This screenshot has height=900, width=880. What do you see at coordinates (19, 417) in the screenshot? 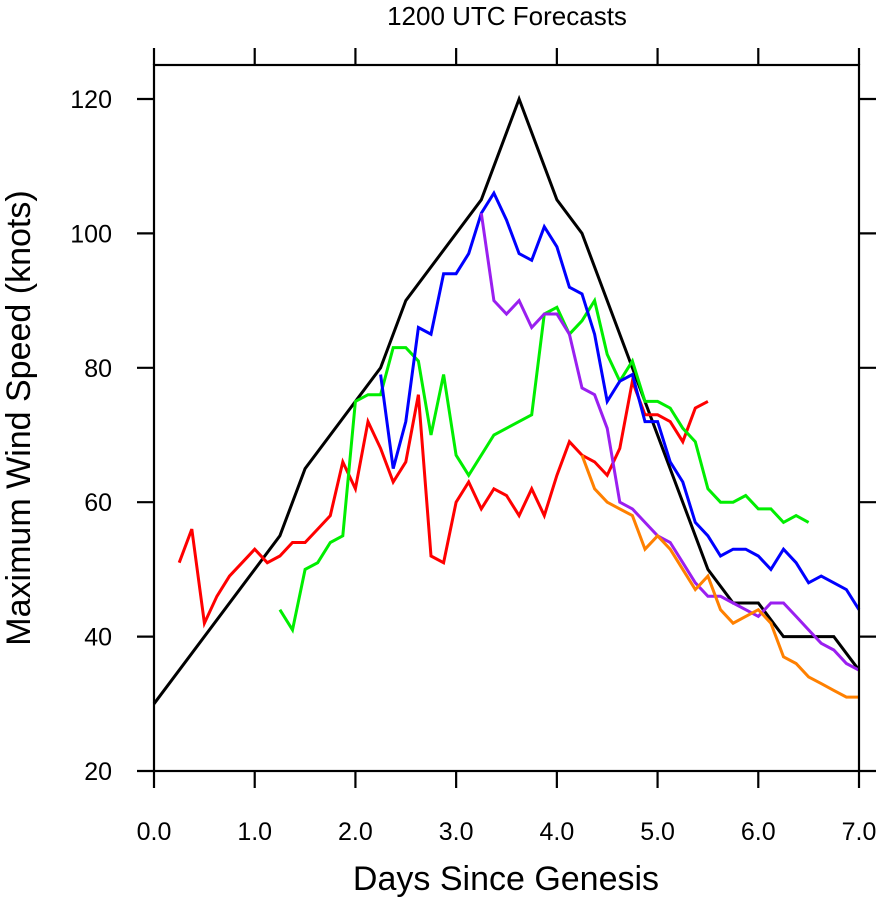
I see `y-axis-label: Maximum Wind Speed (knots)` at bounding box center [19, 417].